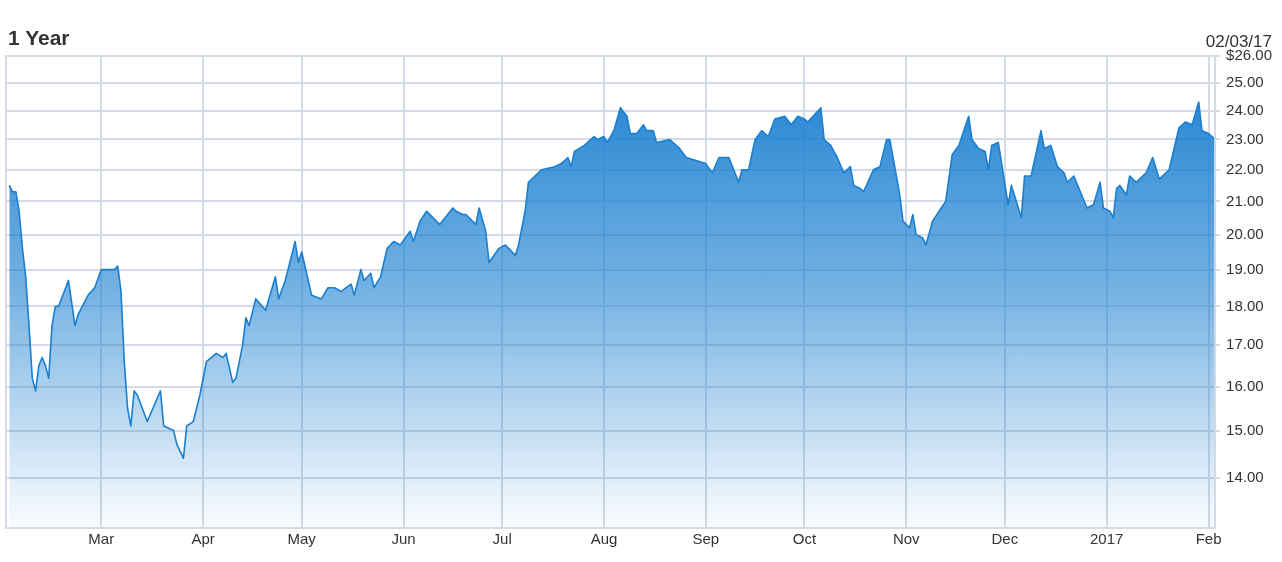 The width and height of the screenshot is (1282, 562). What do you see at coordinates (39, 38) in the screenshot?
I see `chart-title: 1 Year` at bounding box center [39, 38].